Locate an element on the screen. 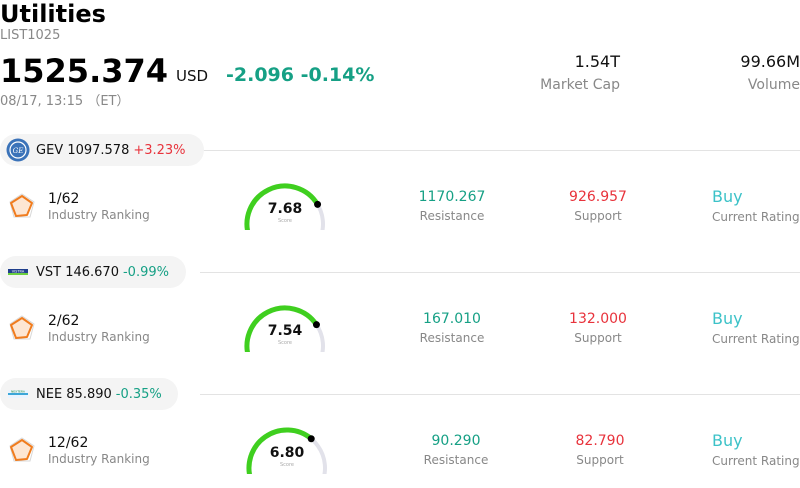 The height and width of the screenshot is (488, 800). index-change: -2.096 -0.14% is located at coordinates (300, 75).